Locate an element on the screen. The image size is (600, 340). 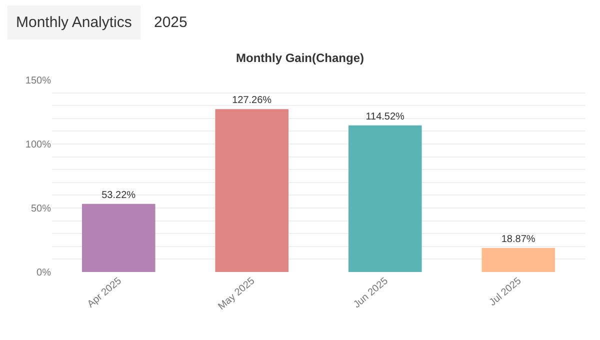
y-tick-label: 0% is located at coordinates (44, 273).